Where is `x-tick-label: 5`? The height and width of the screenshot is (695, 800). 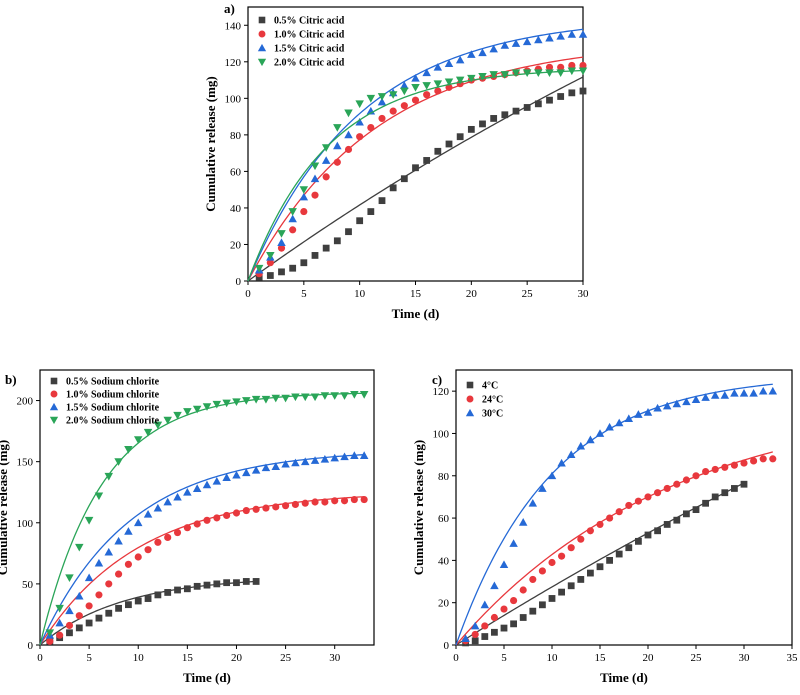 x-tick-label: 5 is located at coordinates (304, 294).